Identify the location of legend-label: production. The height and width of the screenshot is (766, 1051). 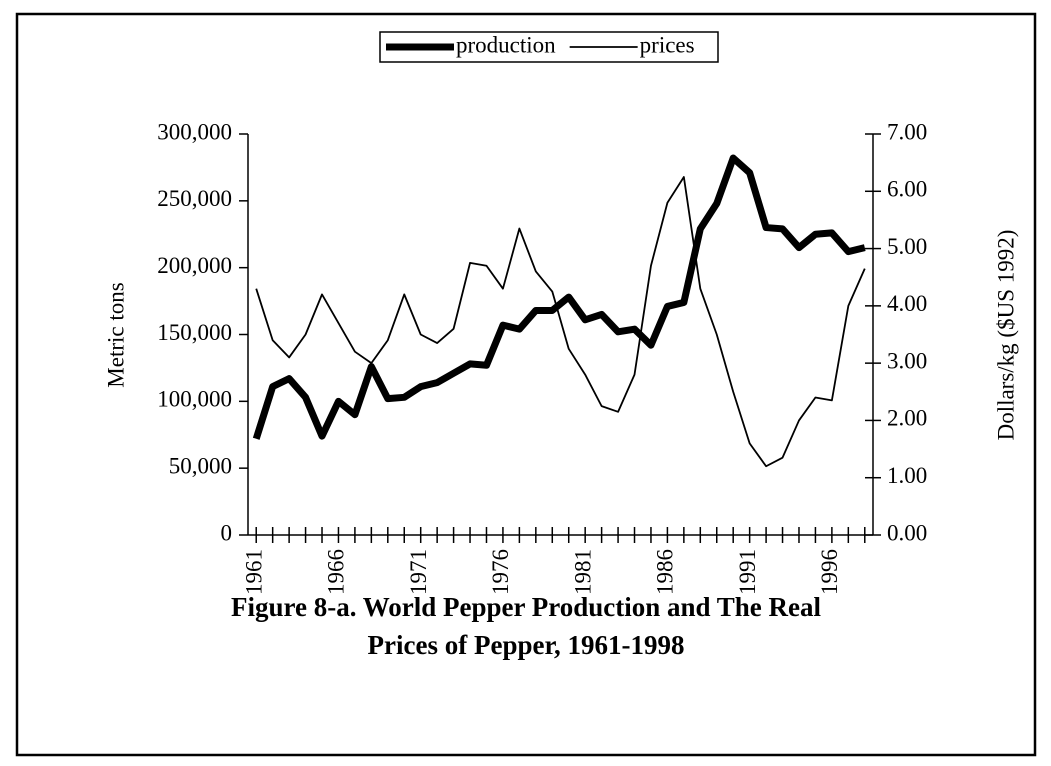
(506, 44).